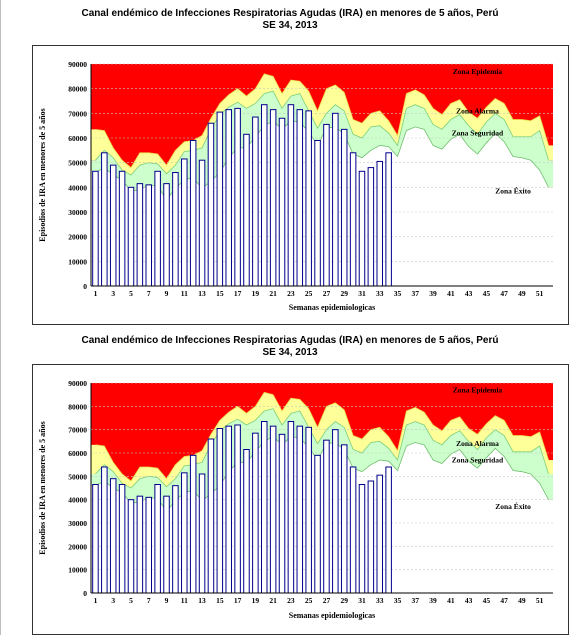 Image resolution: width=569 pixels, height=635 pixels. I want to click on zone-epidemia-label: Zona Epidemia, so click(478, 71).